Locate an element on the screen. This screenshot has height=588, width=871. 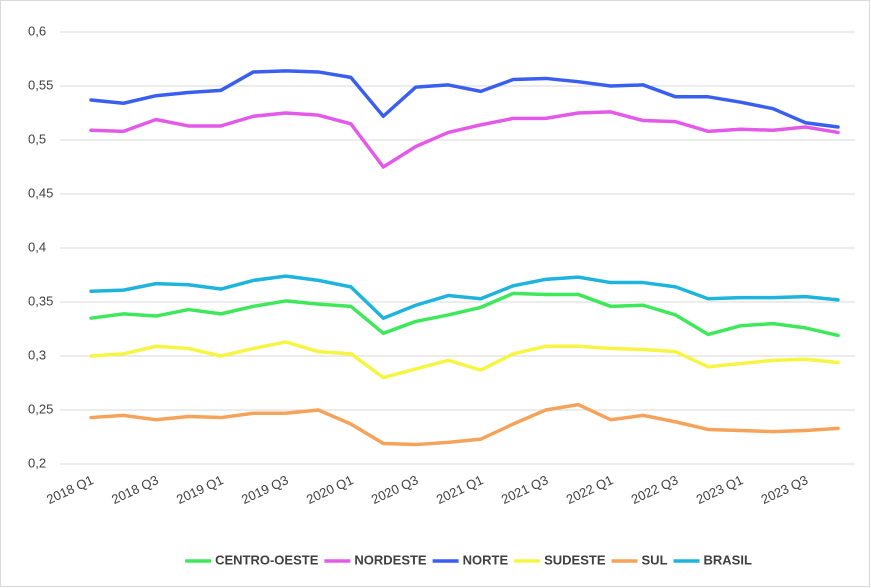
y-tick-label: 0,6 is located at coordinates (37, 30).